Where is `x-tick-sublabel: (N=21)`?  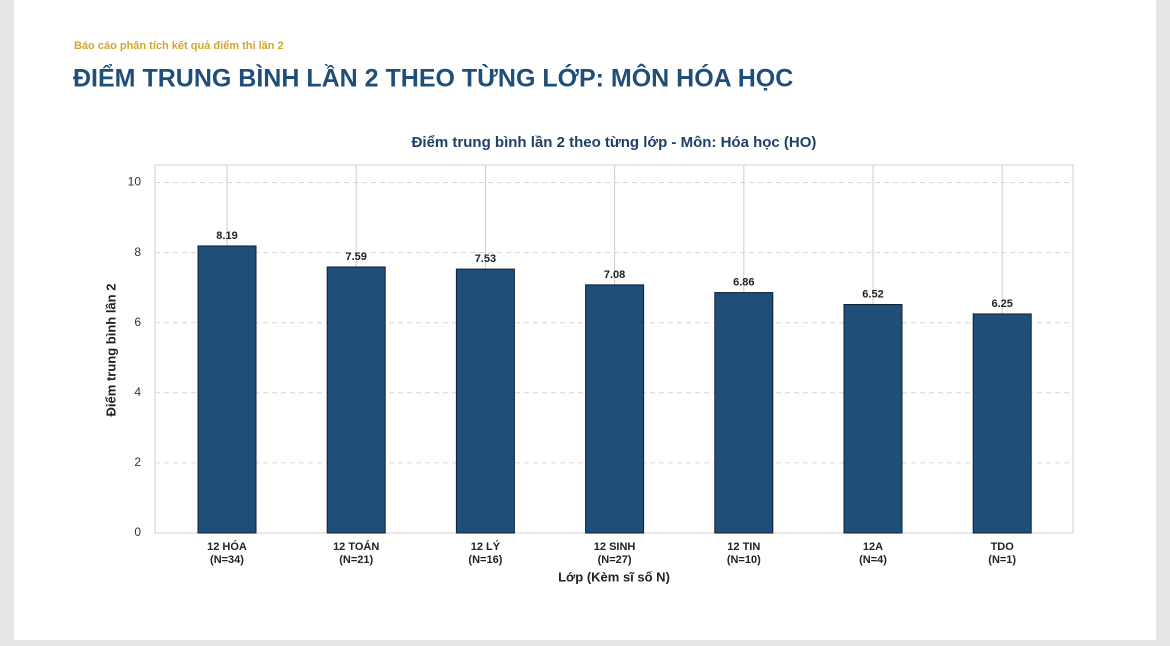 x-tick-sublabel: (N=21) is located at coordinates (356, 560).